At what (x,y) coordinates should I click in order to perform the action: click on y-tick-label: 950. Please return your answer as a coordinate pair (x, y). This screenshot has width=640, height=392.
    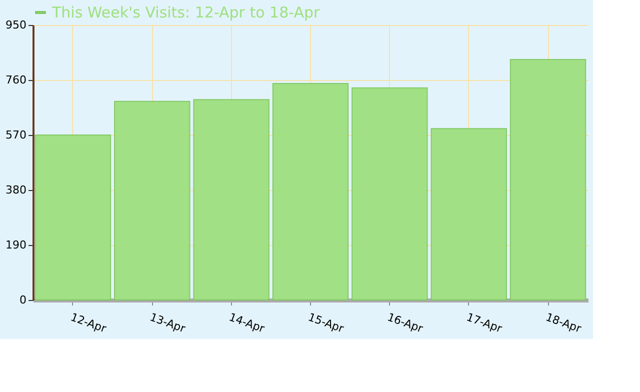
    Looking at the image, I should click on (16, 25).